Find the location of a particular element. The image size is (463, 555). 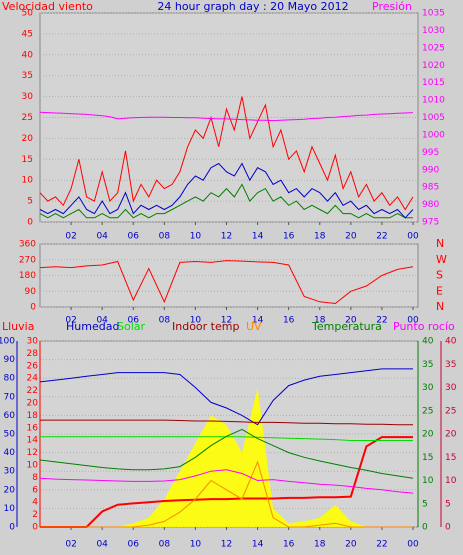

y2-tick-label: 10 is located at coordinates (33, 466).